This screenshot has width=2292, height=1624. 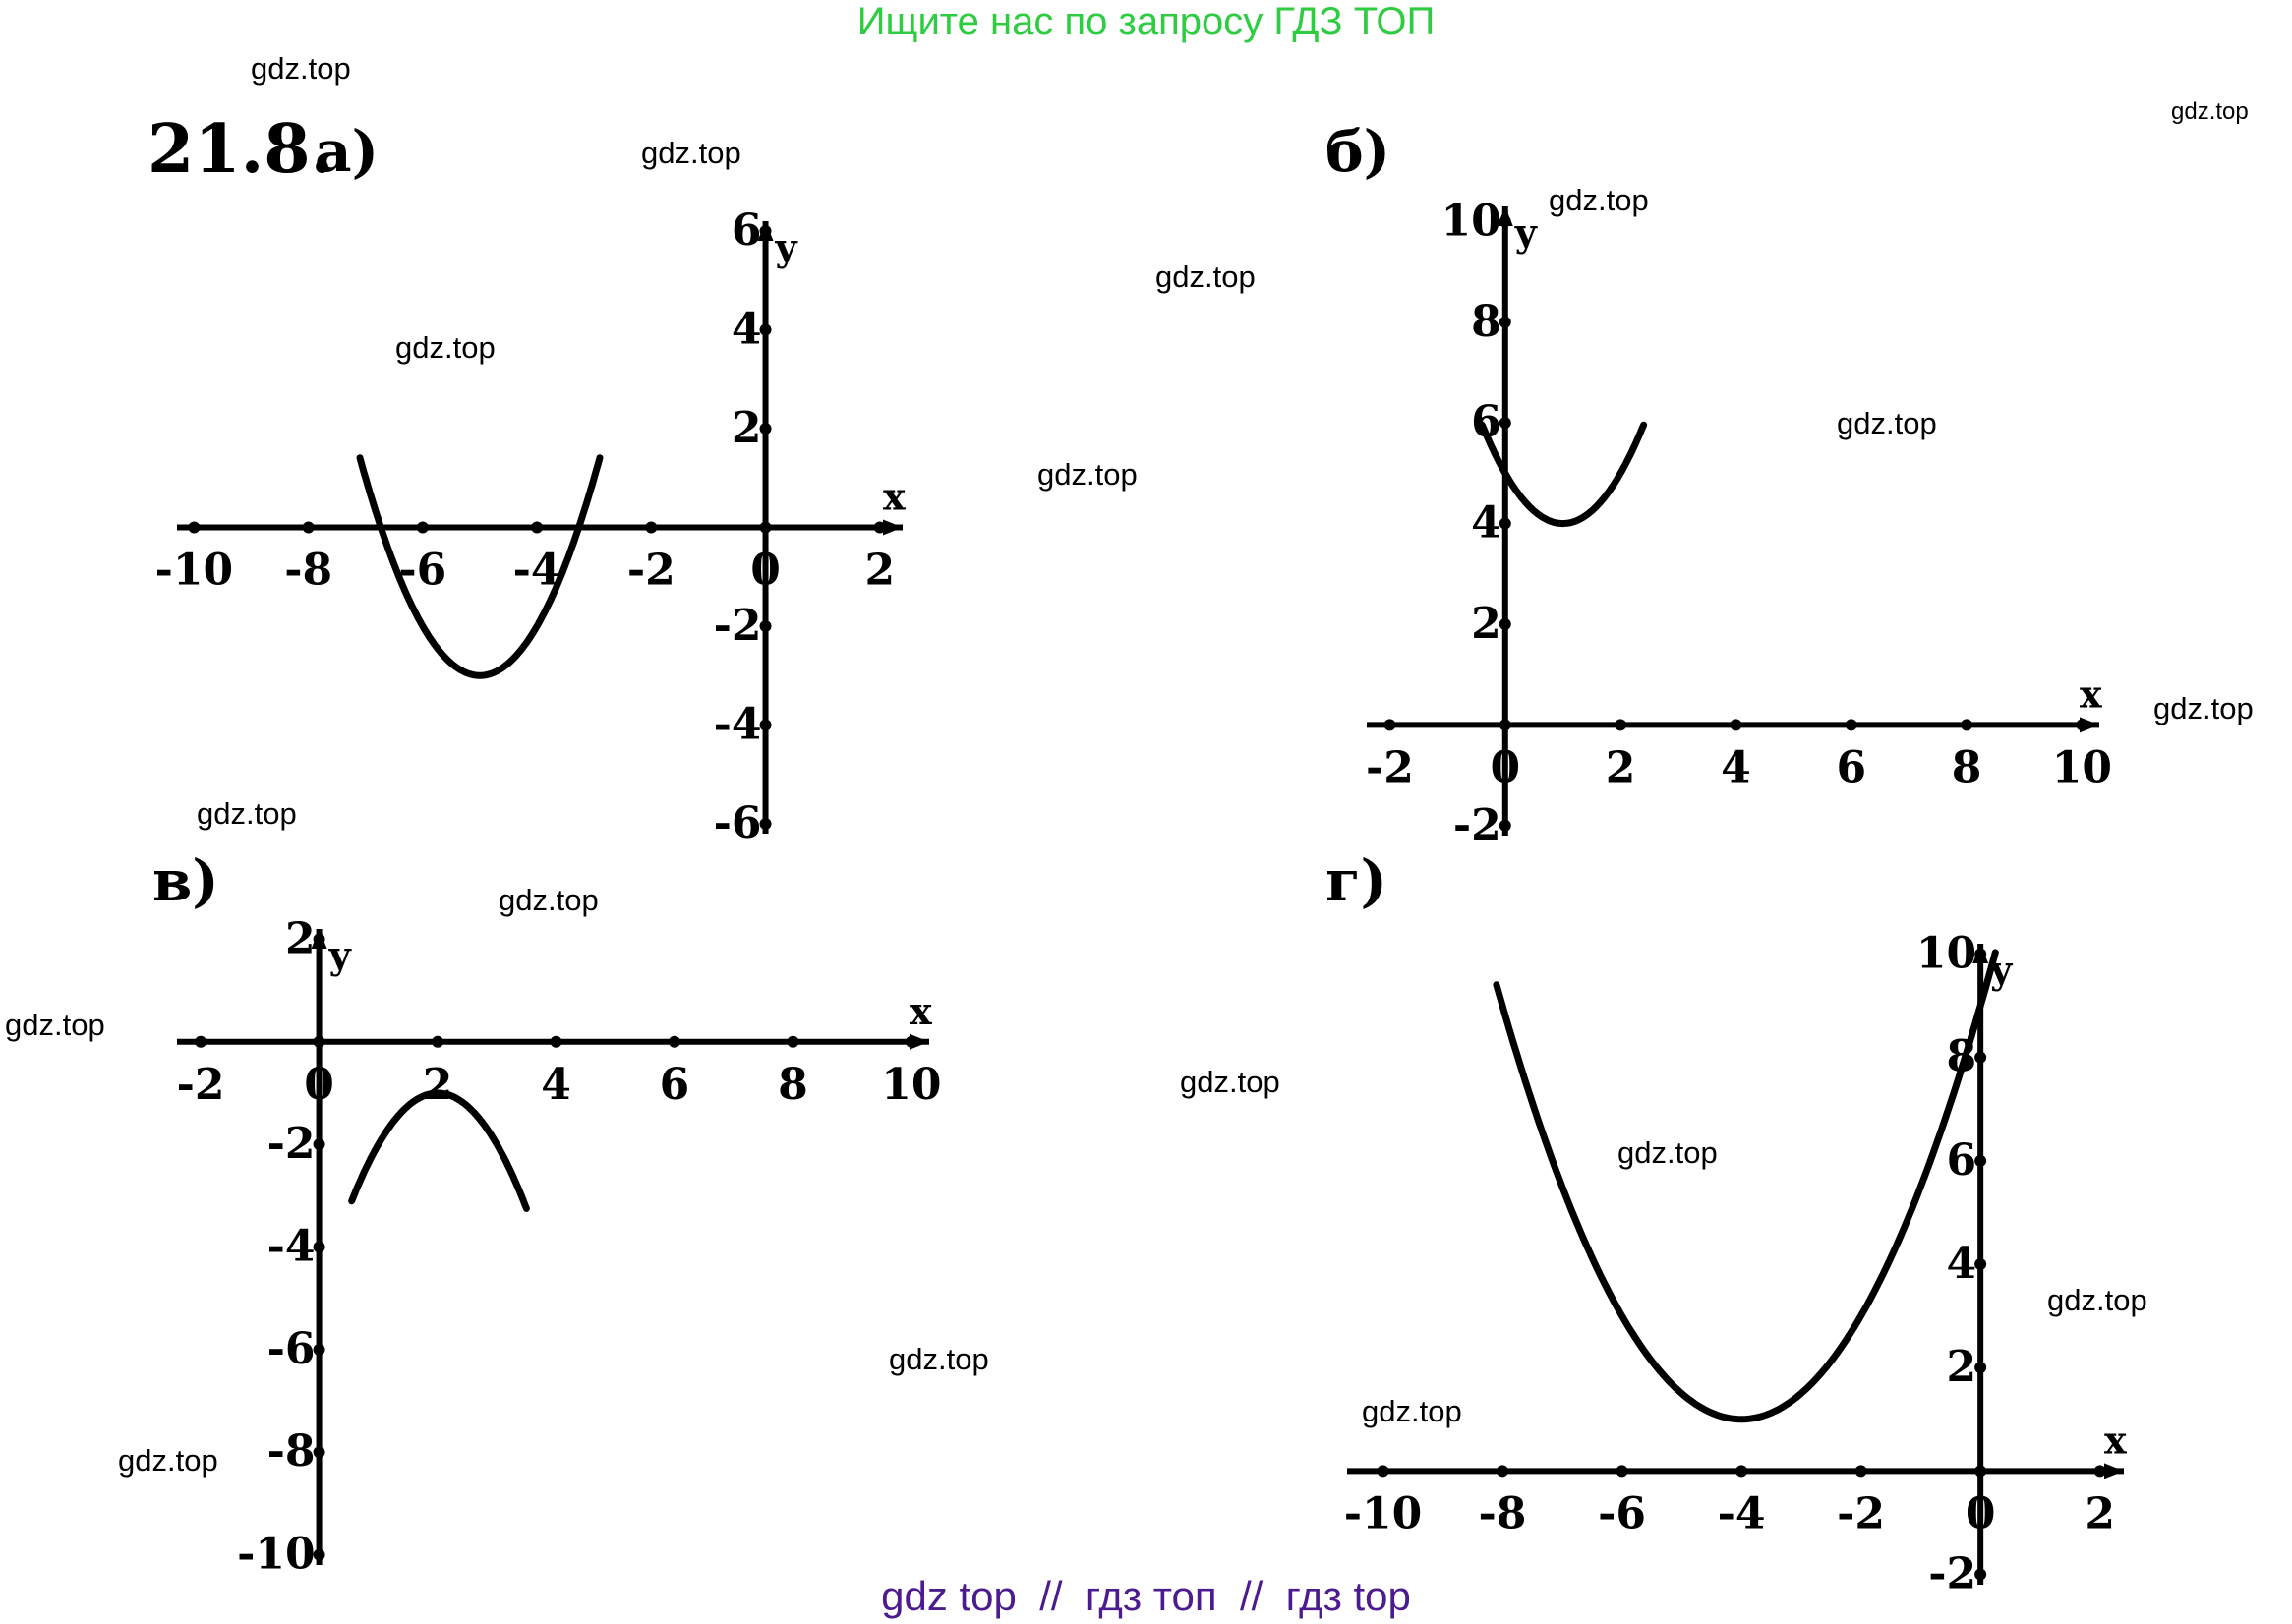 What do you see at coordinates (911, 1085) in the screenshot?
I see `x-tick-label: 10` at bounding box center [911, 1085].